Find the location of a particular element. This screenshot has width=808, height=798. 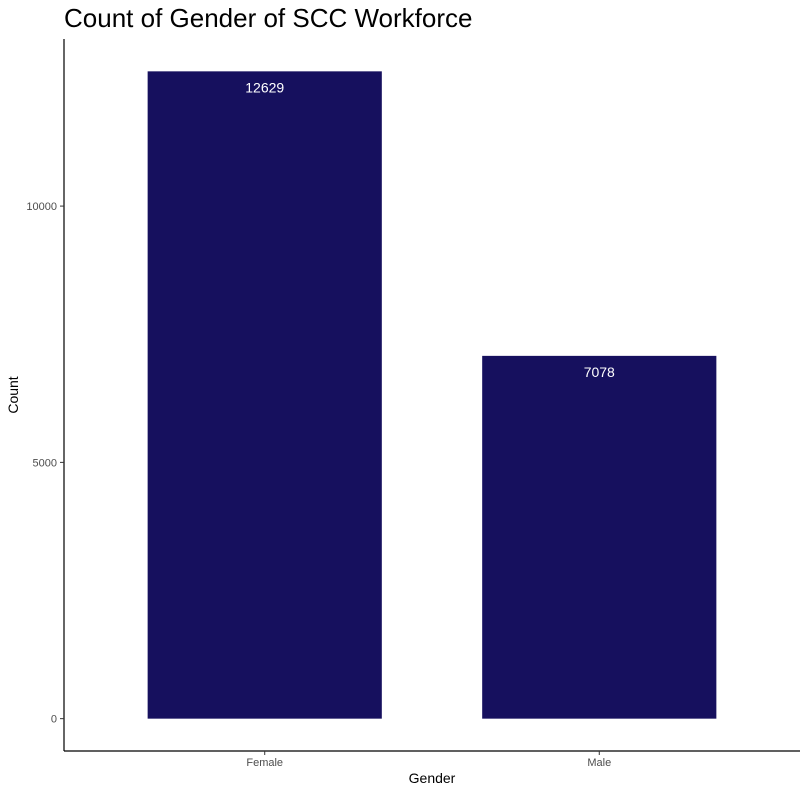

x-tick-label-male: Male is located at coordinates (599, 763).